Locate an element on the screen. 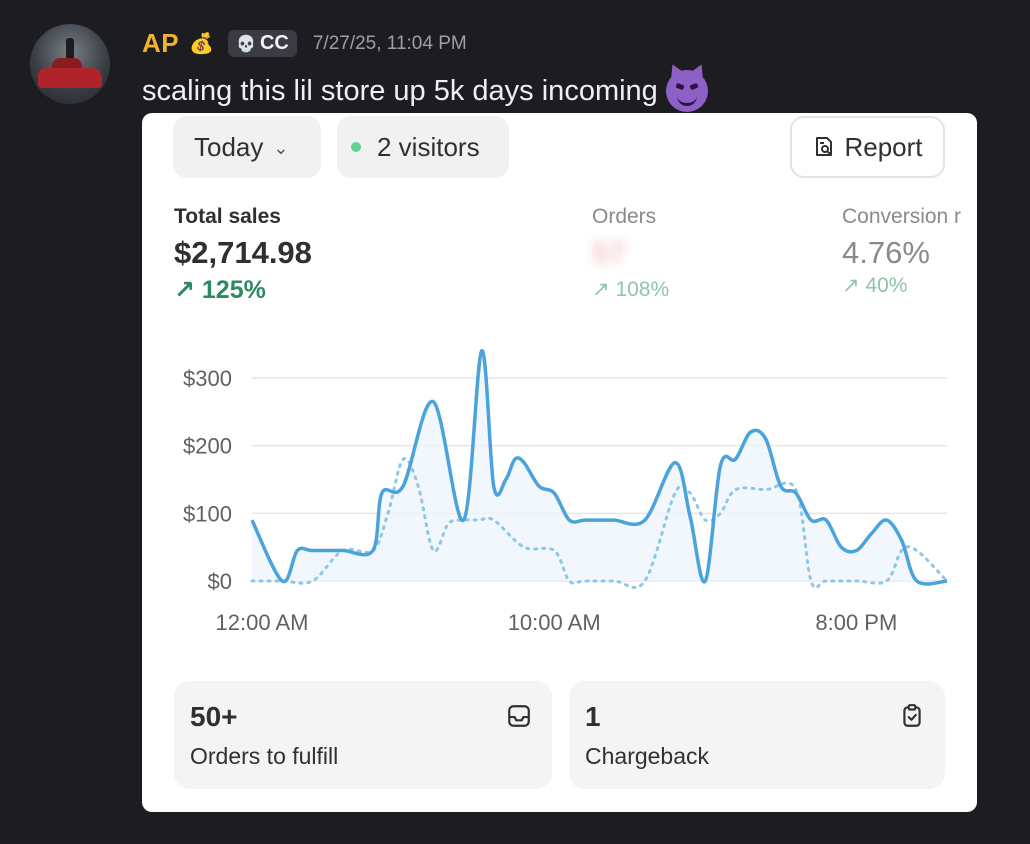 This screenshot has width=1030, height=844. server-tag: 💀 CC is located at coordinates (262, 43).